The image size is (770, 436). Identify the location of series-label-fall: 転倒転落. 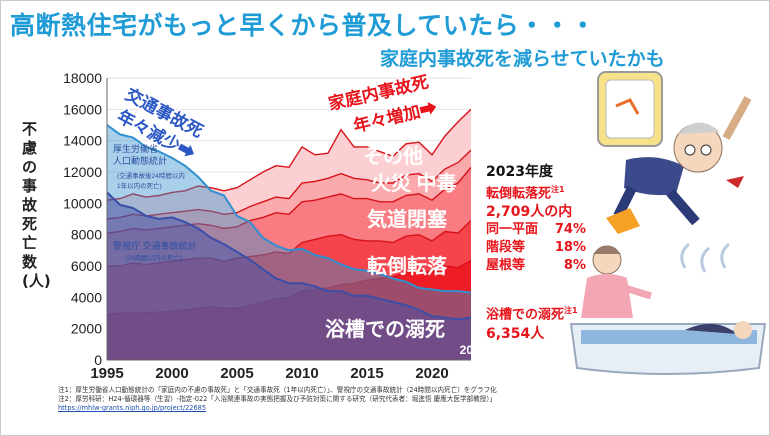
(407, 266).